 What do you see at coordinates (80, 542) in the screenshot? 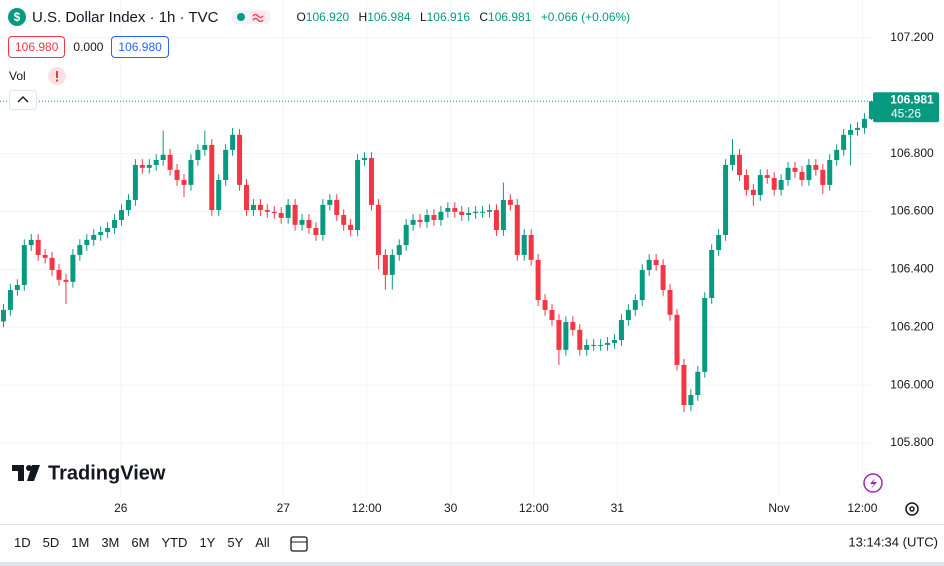
I see `timeframe-button: 1M` at bounding box center [80, 542].